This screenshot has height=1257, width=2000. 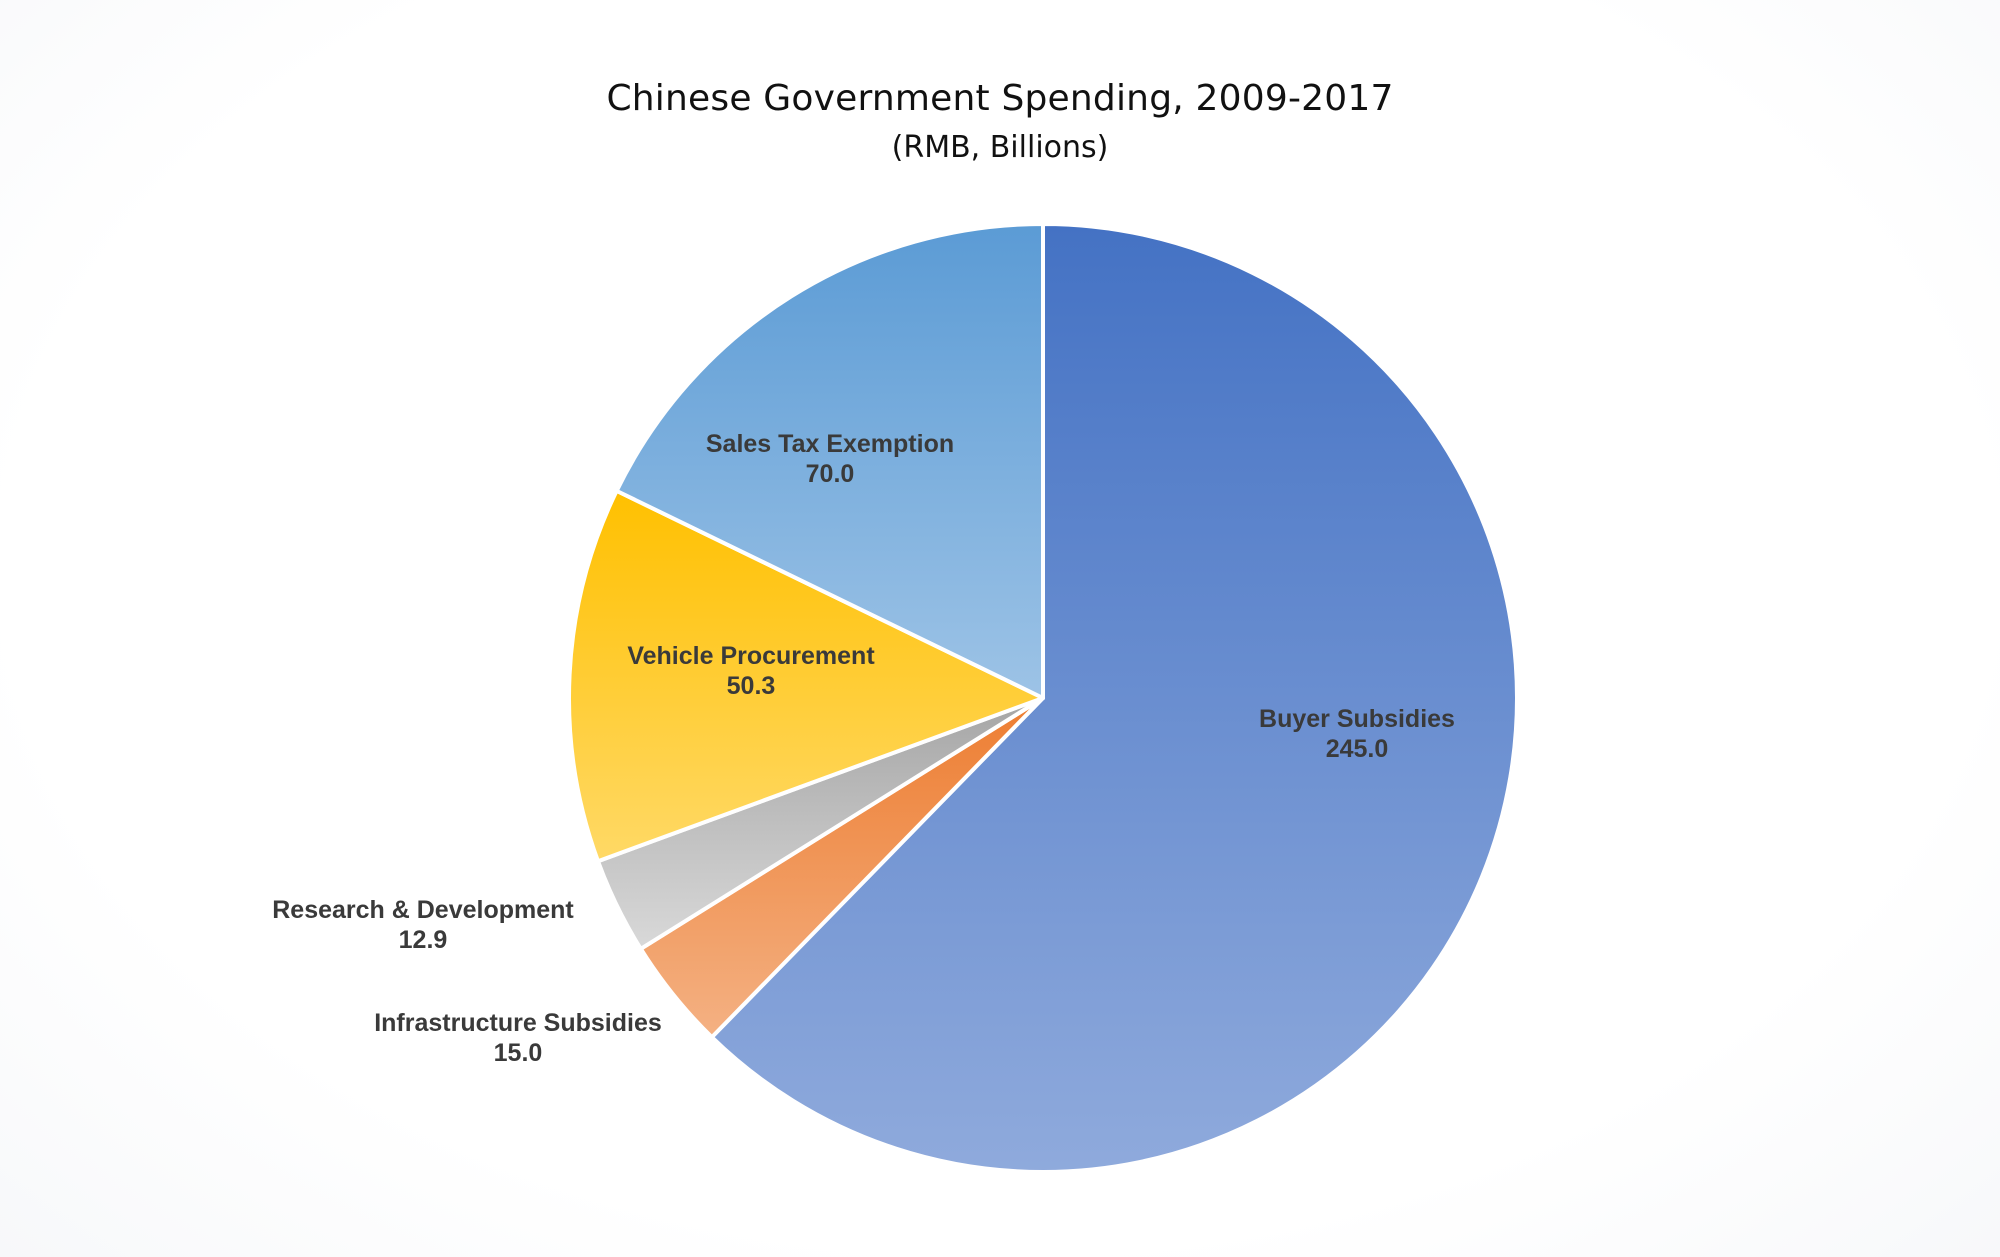 What do you see at coordinates (830, 444) in the screenshot?
I see `slice-label-sales-tax-exemption: Sales Tax Exemption` at bounding box center [830, 444].